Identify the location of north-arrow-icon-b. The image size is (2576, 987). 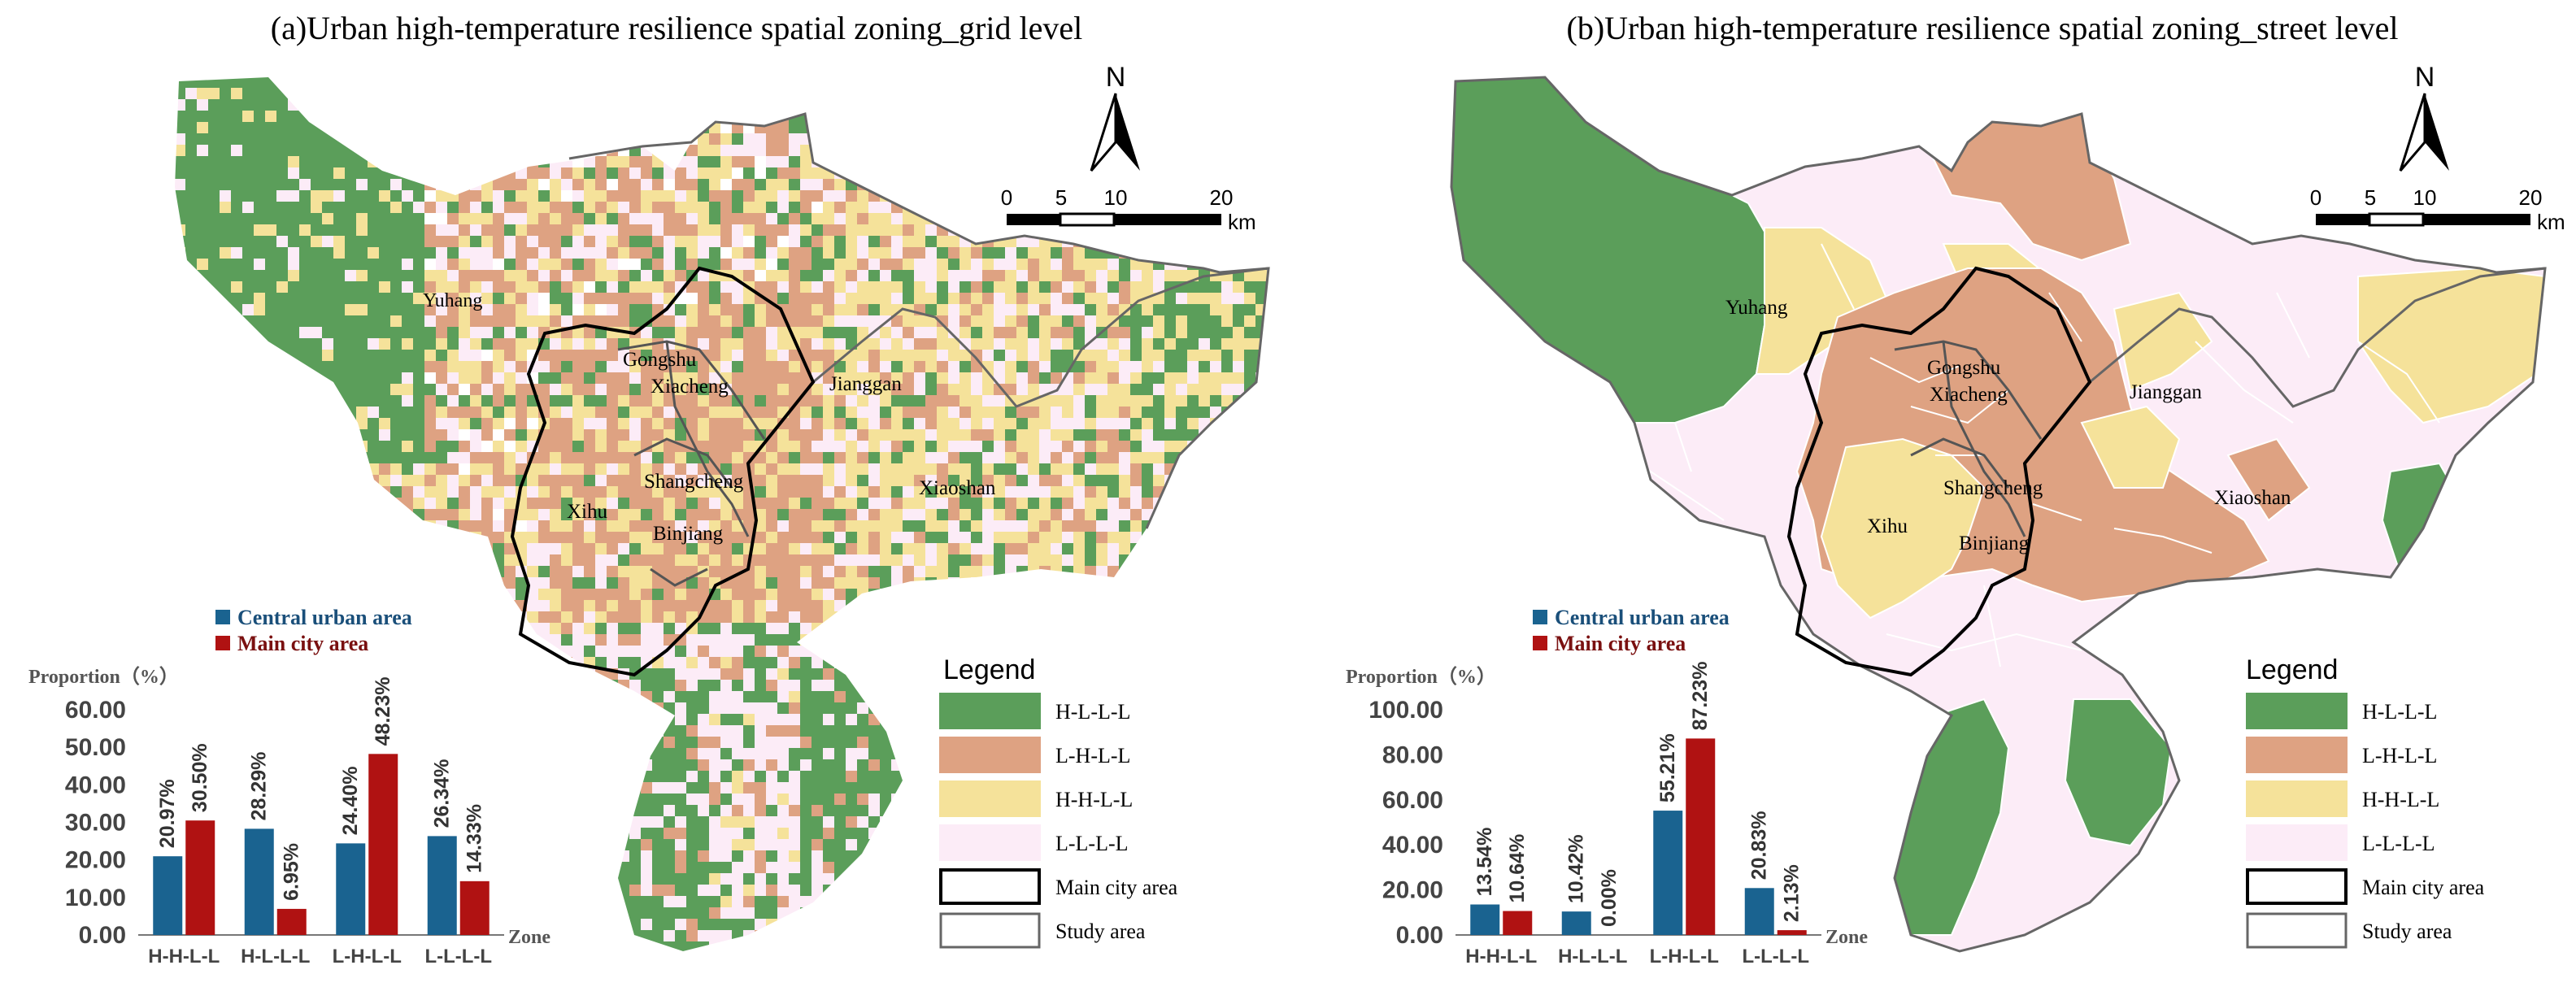
(2437, 132).